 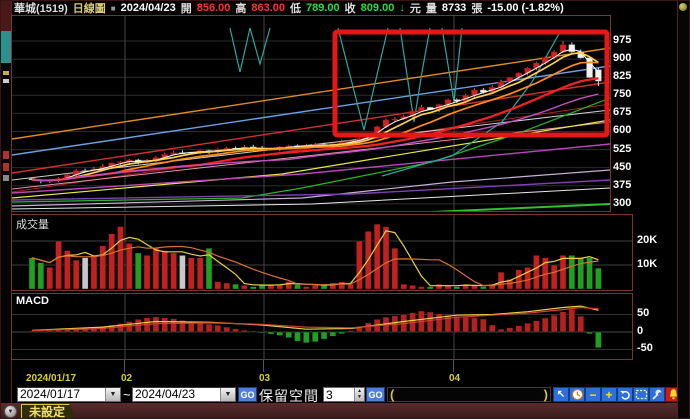 I want to click on zoom-in-icon: +, so click(x=609, y=394).